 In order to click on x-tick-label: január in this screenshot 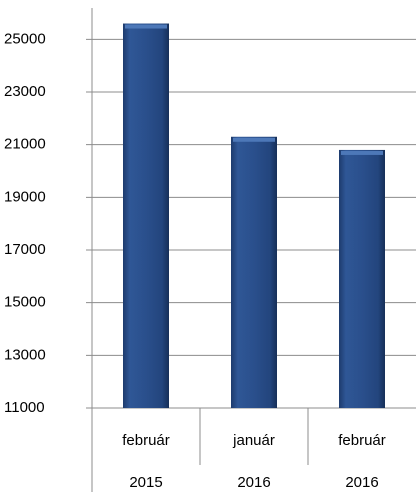, I will do `click(253, 440)`.